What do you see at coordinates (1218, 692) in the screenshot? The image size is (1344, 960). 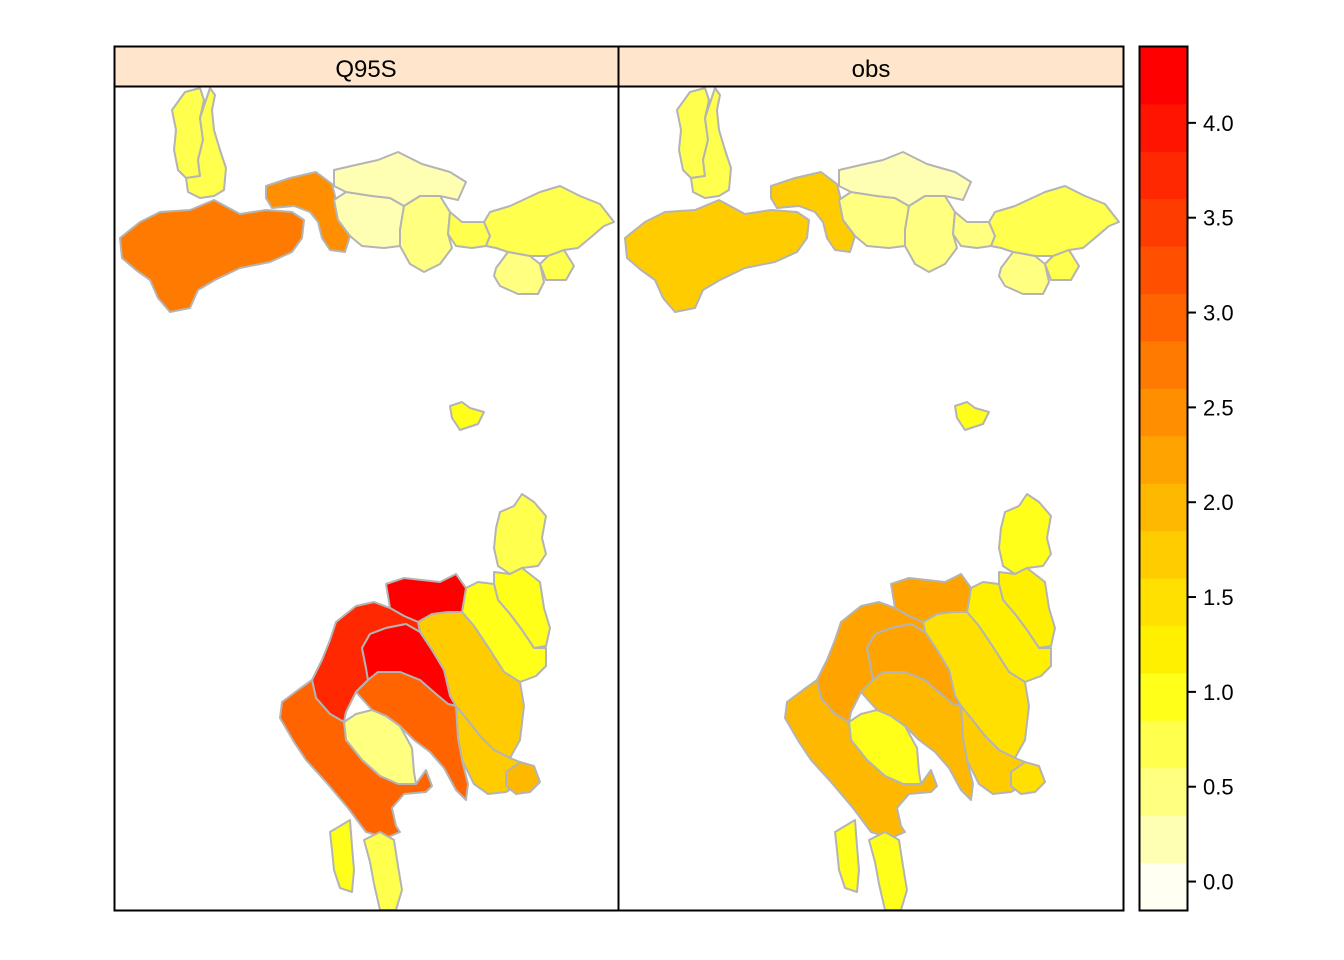 I see `color-key-tick-label: 1.0` at bounding box center [1218, 692].